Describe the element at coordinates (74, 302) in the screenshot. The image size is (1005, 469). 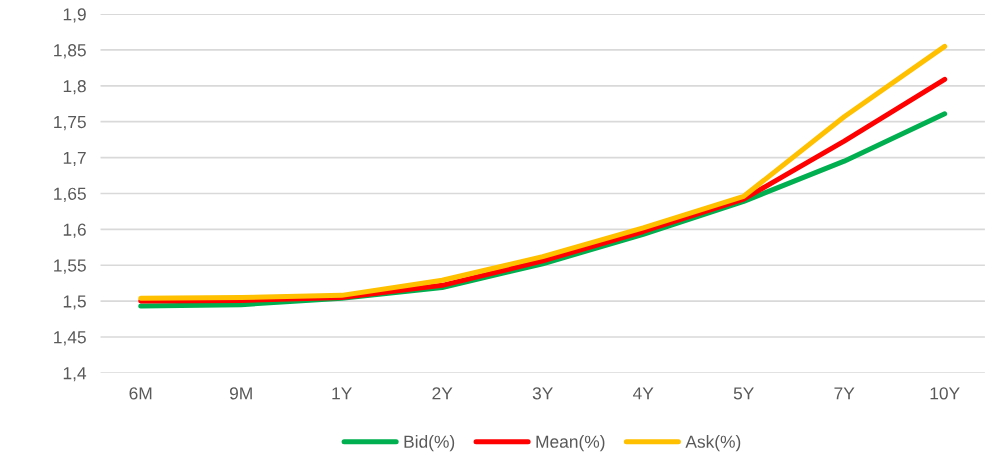
I see `y-tick-label: 1,5` at that location.